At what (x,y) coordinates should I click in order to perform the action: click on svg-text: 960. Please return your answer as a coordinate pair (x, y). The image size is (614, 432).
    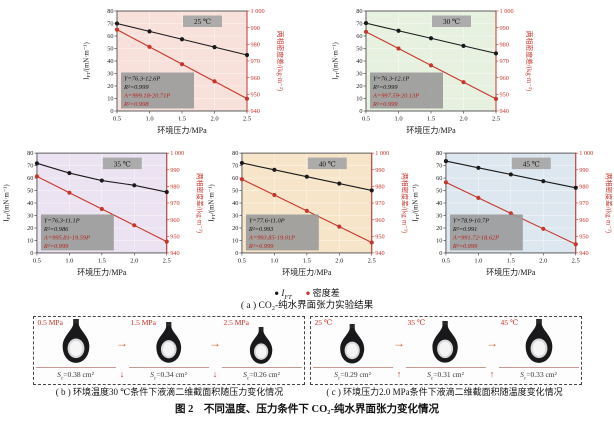
    Looking at the image, I should click on (584, 220).